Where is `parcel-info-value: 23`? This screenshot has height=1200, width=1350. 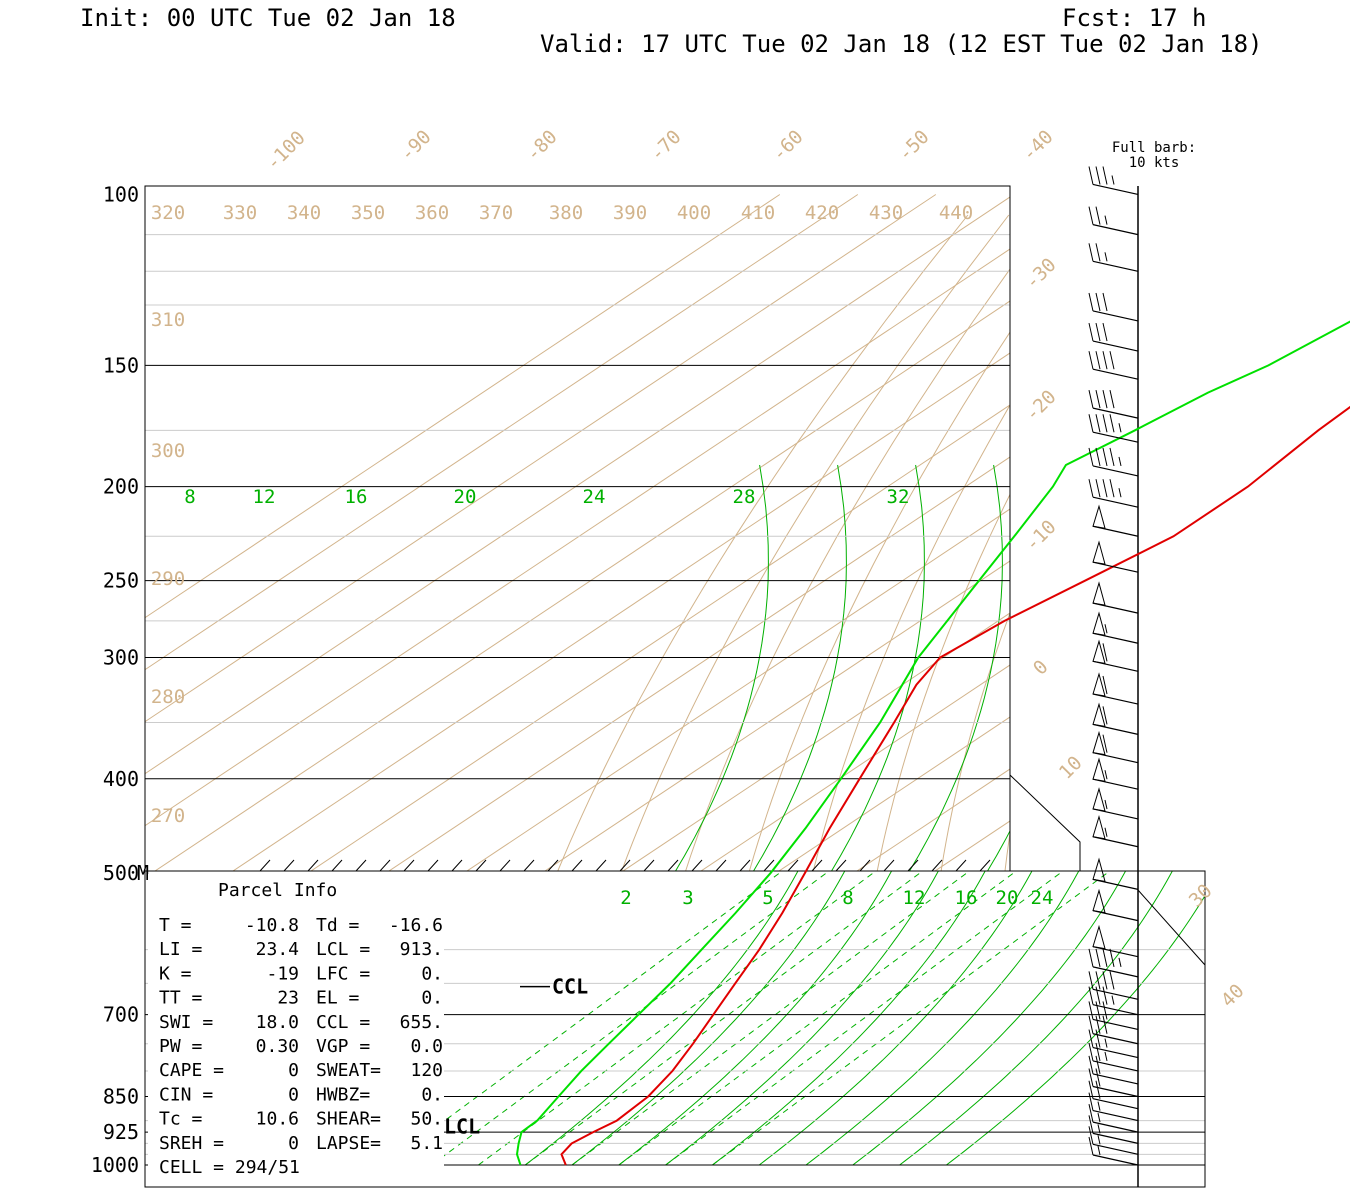 parcel-info-value: 23 is located at coordinates (288, 998).